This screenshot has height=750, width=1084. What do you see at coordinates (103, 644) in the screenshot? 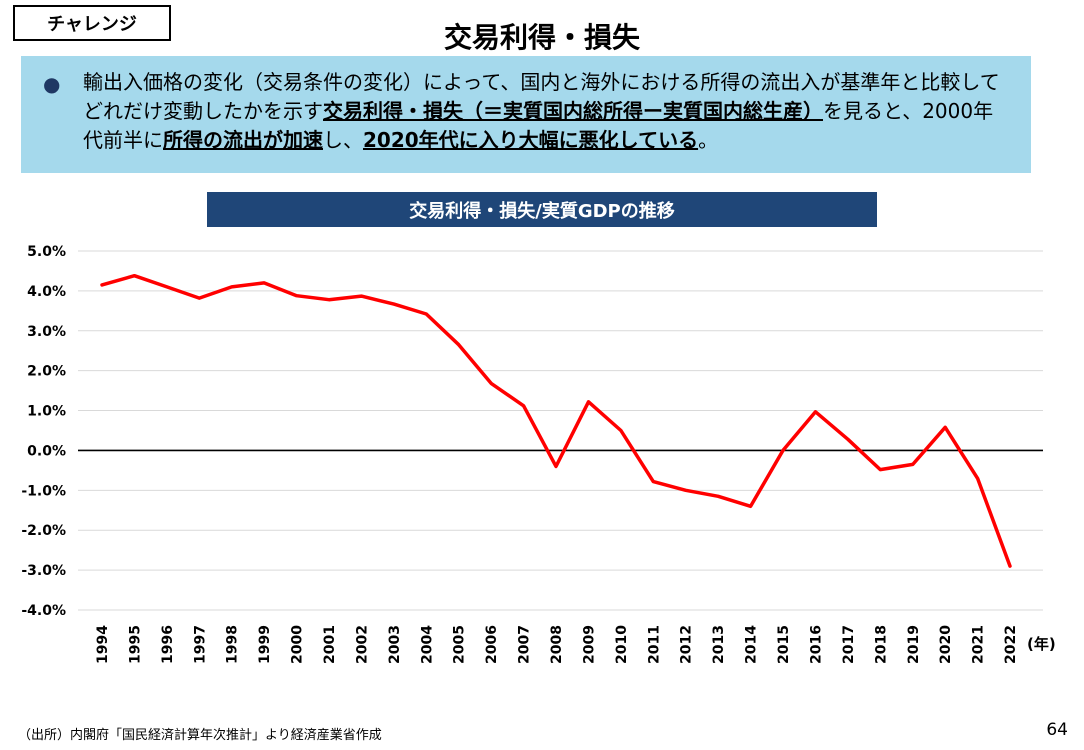
I see `x-tick-label: 1994` at bounding box center [103, 644].